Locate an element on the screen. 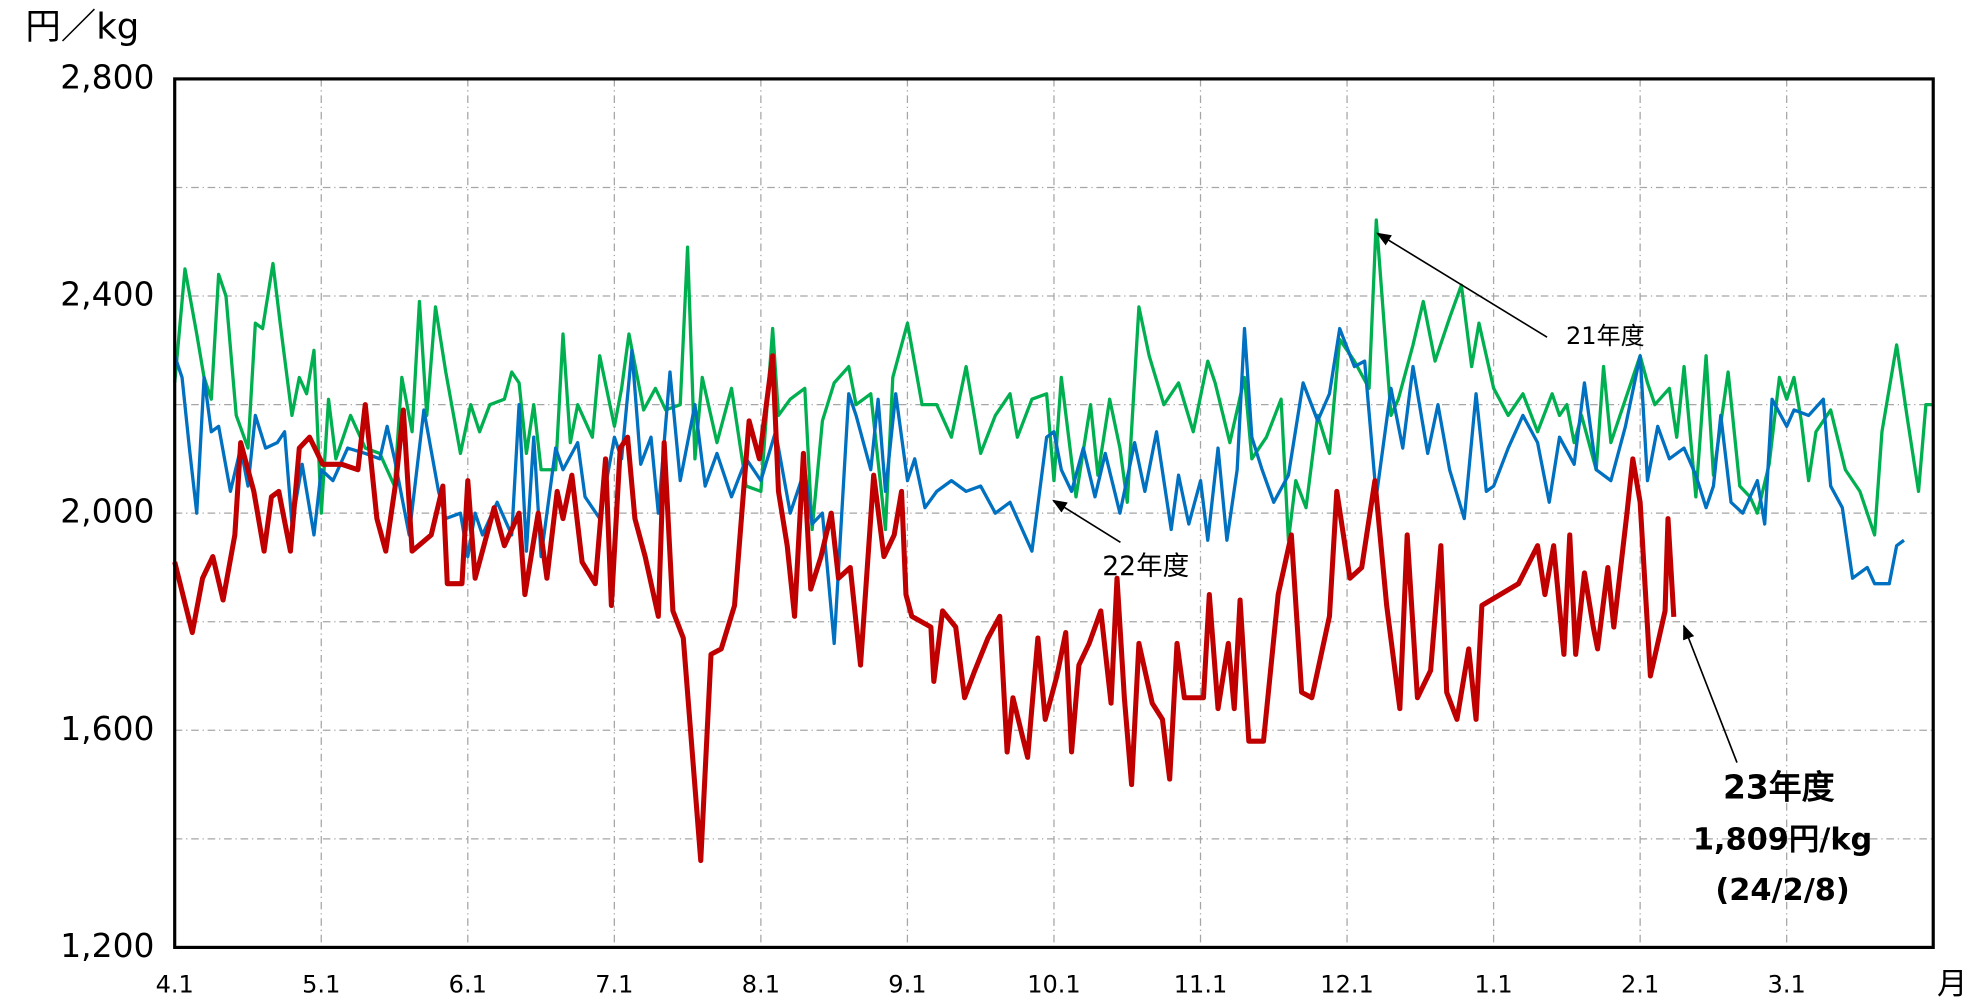 This screenshot has width=1975, height=1001. x-tick-label: 8.1 is located at coordinates (761, 984).